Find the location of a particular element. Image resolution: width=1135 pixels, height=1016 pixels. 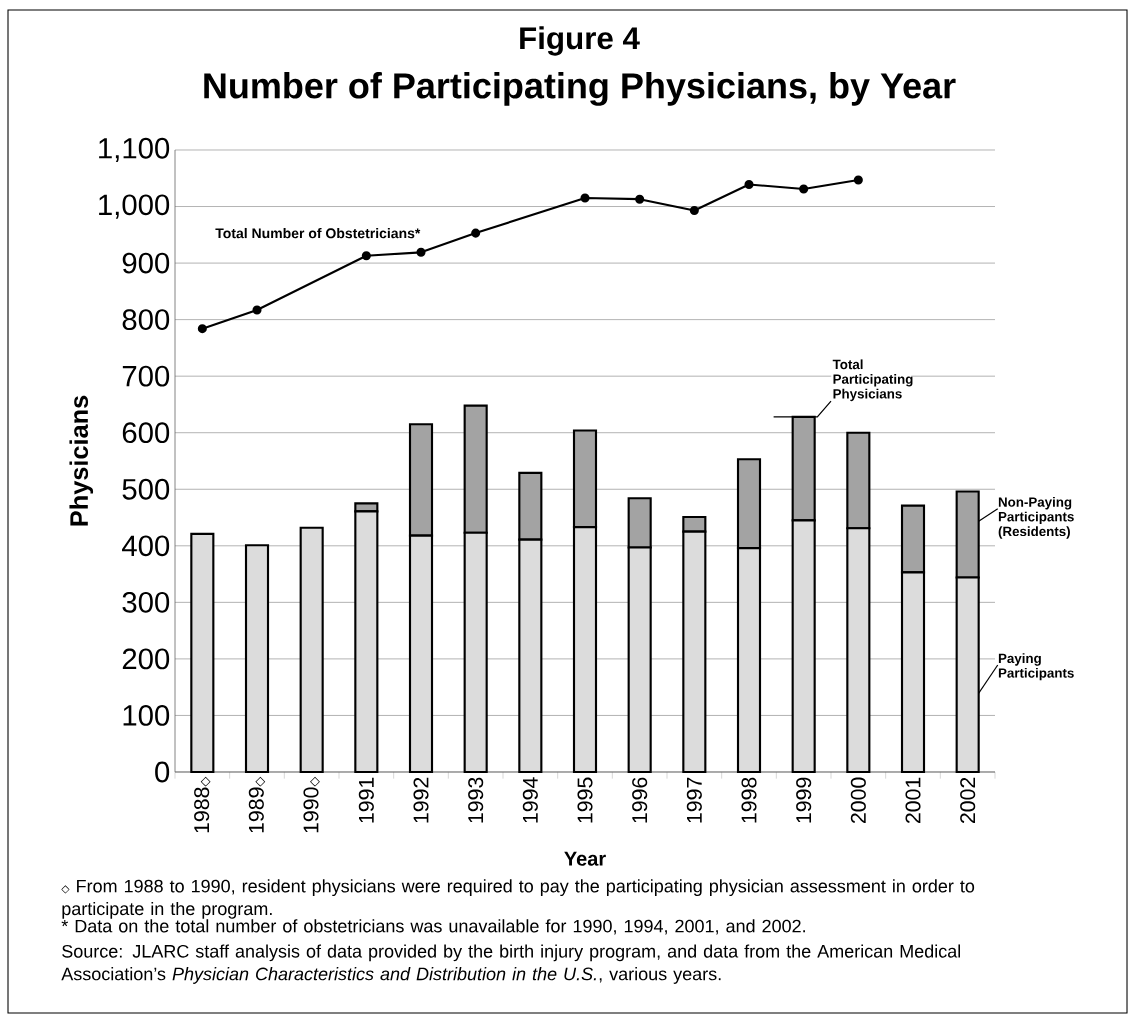

x-tick-label: 1998 is located at coordinates (749, 800).